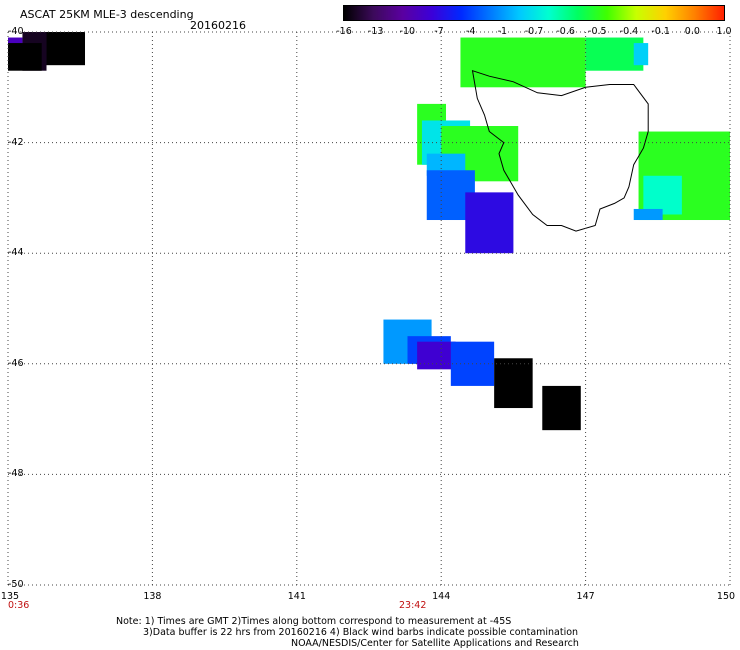 The height and width of the screenshot is (650, 740). What do you see at coordinates (585, 596) in the screenshot?
I see `lon-tick-label: 147` at bounding box center [585, 596].